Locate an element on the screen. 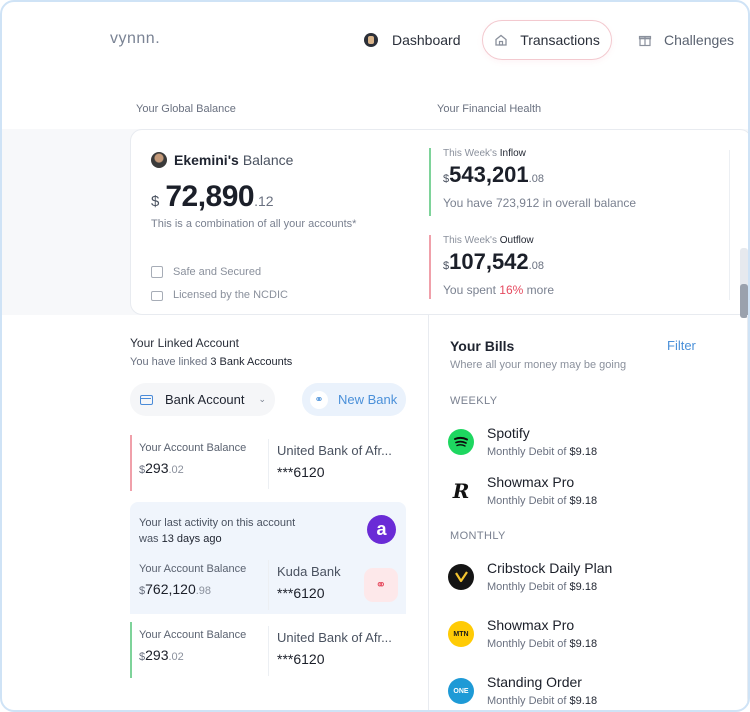 The image size is (750, 712). outflow-sub: You spent 16% more is located at coordinates (499, 290).